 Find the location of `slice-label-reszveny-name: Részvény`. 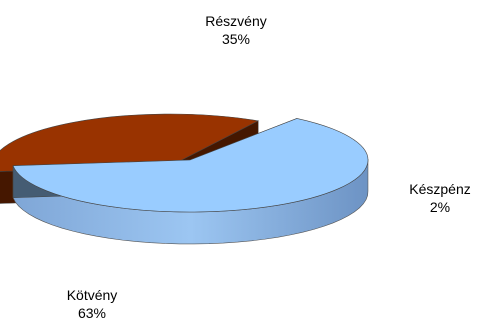

slice-label-reszveny-name: Részvény is located at coordinates (236, 21).